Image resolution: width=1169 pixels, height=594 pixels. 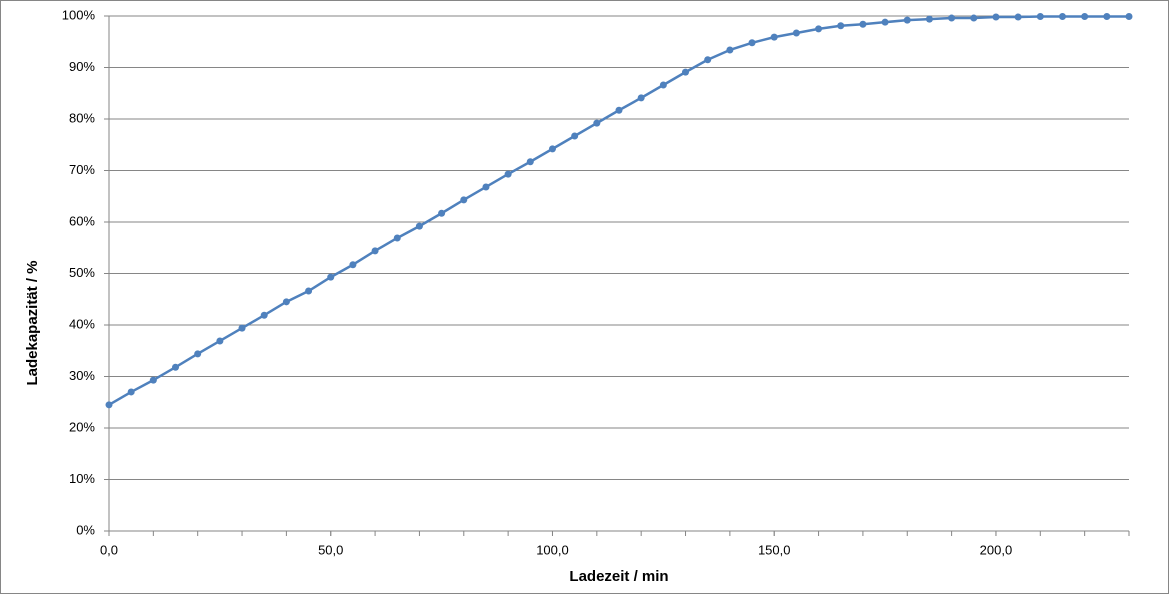 What do you see at coordinates (82, 426) in the screenshot?
I see `y-tick-label: 20%` at bounding box center [82, 426].